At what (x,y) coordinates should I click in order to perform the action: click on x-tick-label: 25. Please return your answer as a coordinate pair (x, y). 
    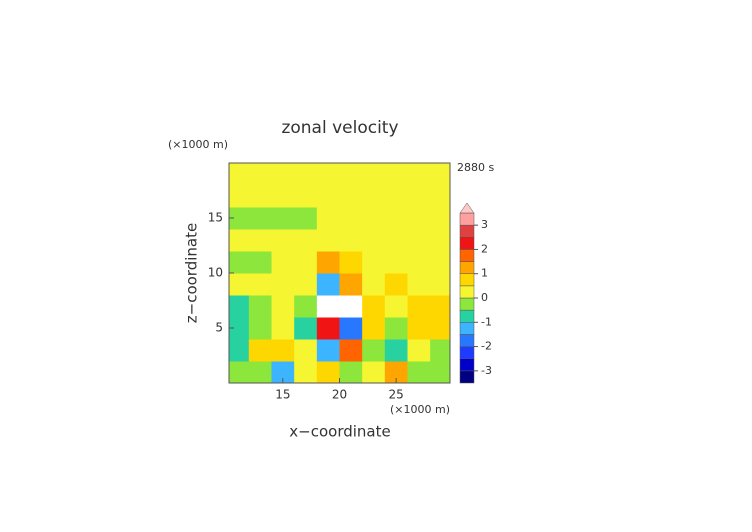
    Looking at the image, I should click on (396, 395).